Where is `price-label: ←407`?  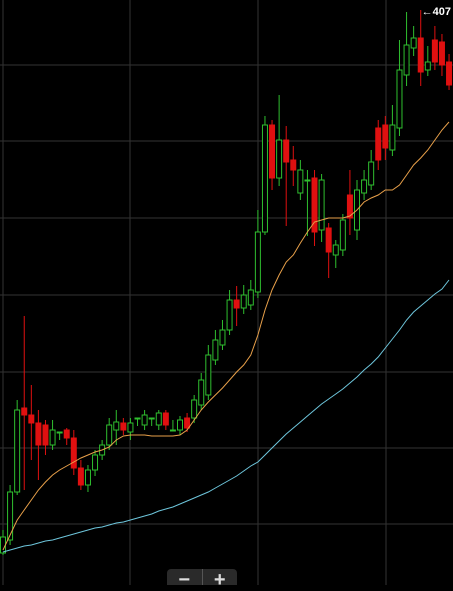
price-label: ←407 is located at coordinates (436, 12).